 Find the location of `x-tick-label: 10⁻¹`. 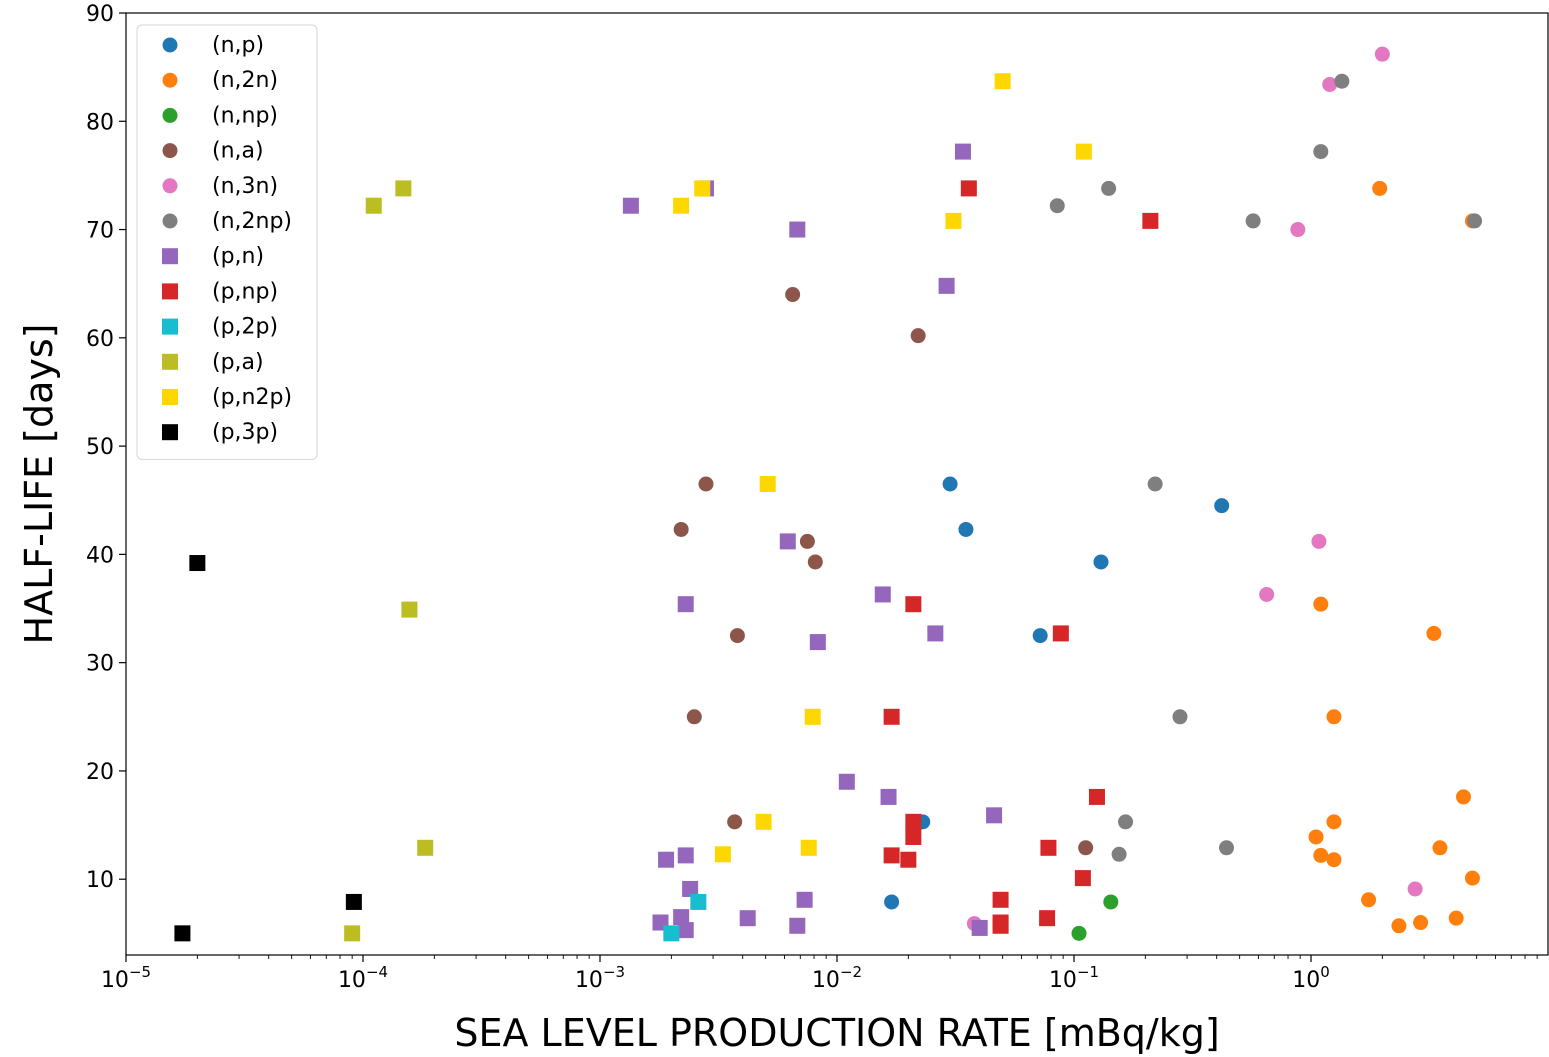

x-tick-label: 10⁻¹ is located at coordinates (1074, 978).